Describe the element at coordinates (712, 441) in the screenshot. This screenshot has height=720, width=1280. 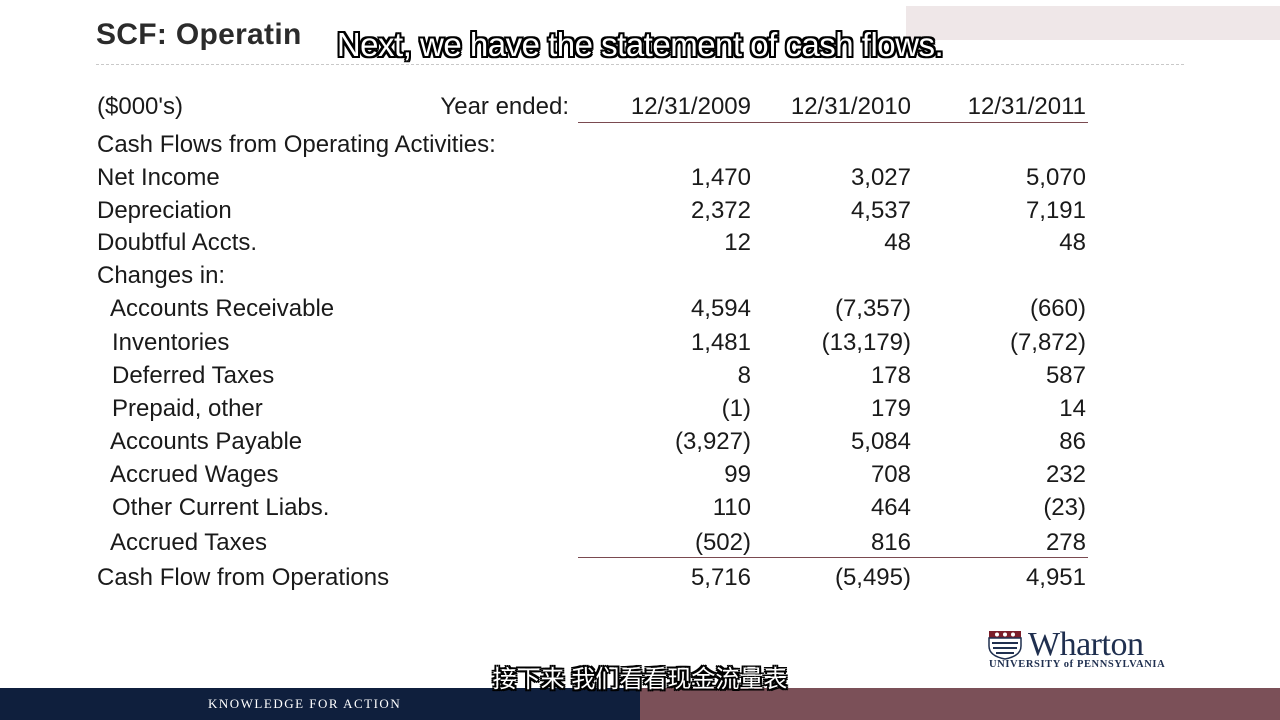
I see `row-value: (3,927)` at that location.